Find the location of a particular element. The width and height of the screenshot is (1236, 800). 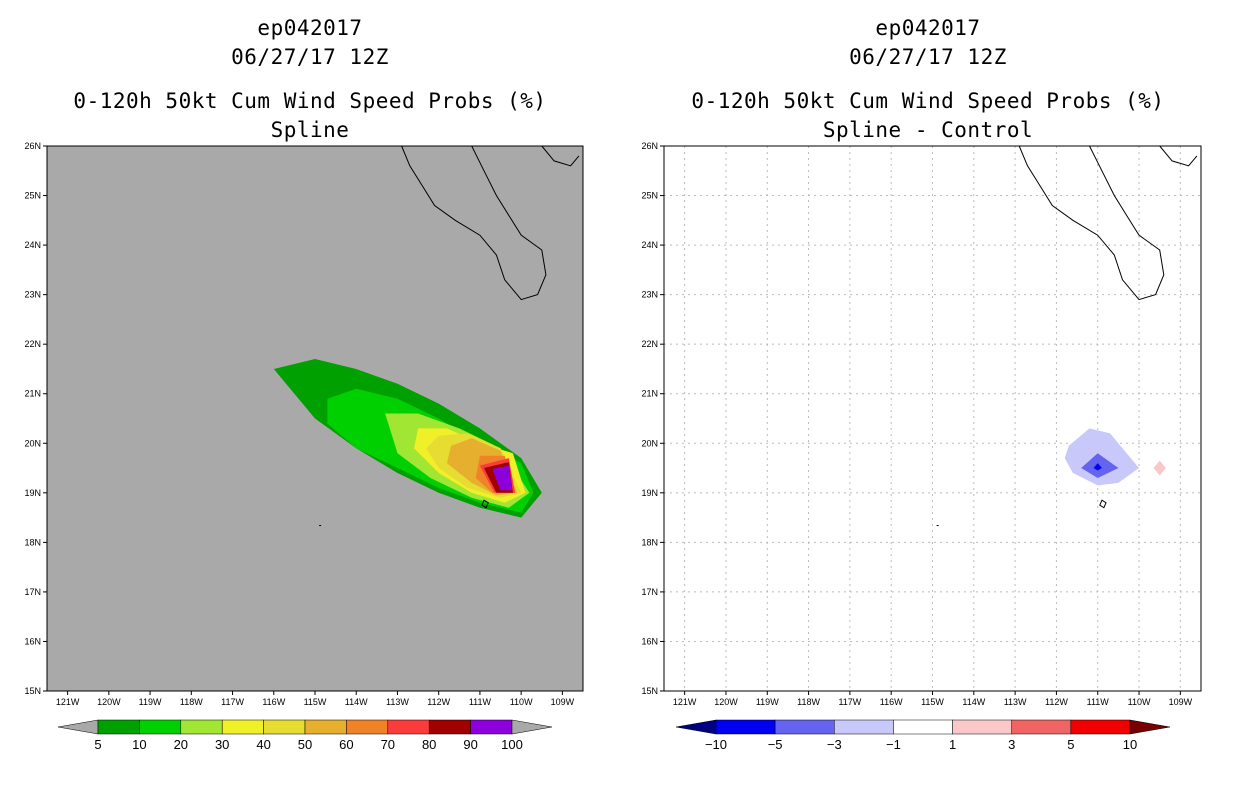

coastline-mainland is located at coordinates (560, 156).